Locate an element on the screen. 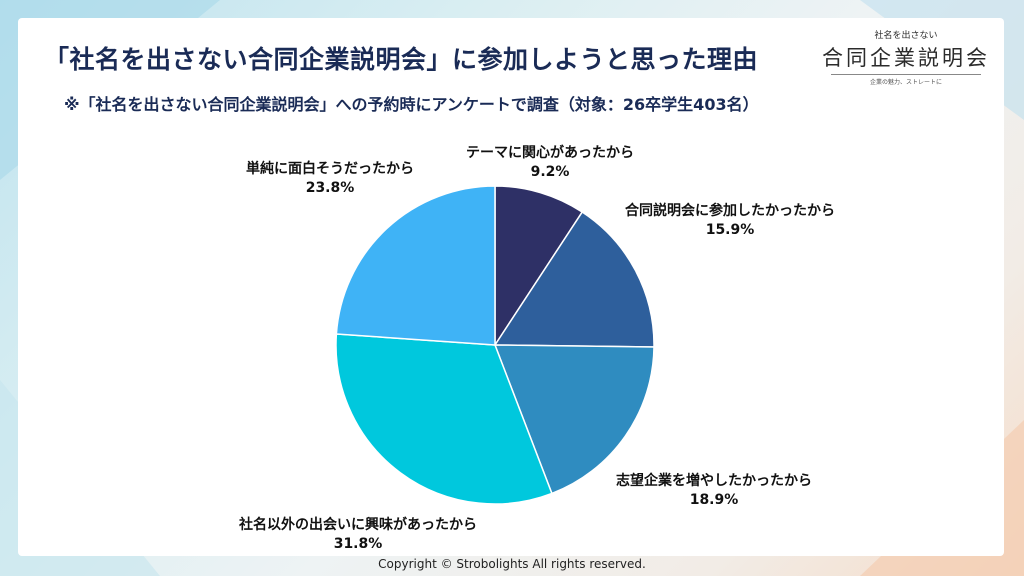  logo-main-text: 合同企業説明会 is located at coordinates (906, 58).